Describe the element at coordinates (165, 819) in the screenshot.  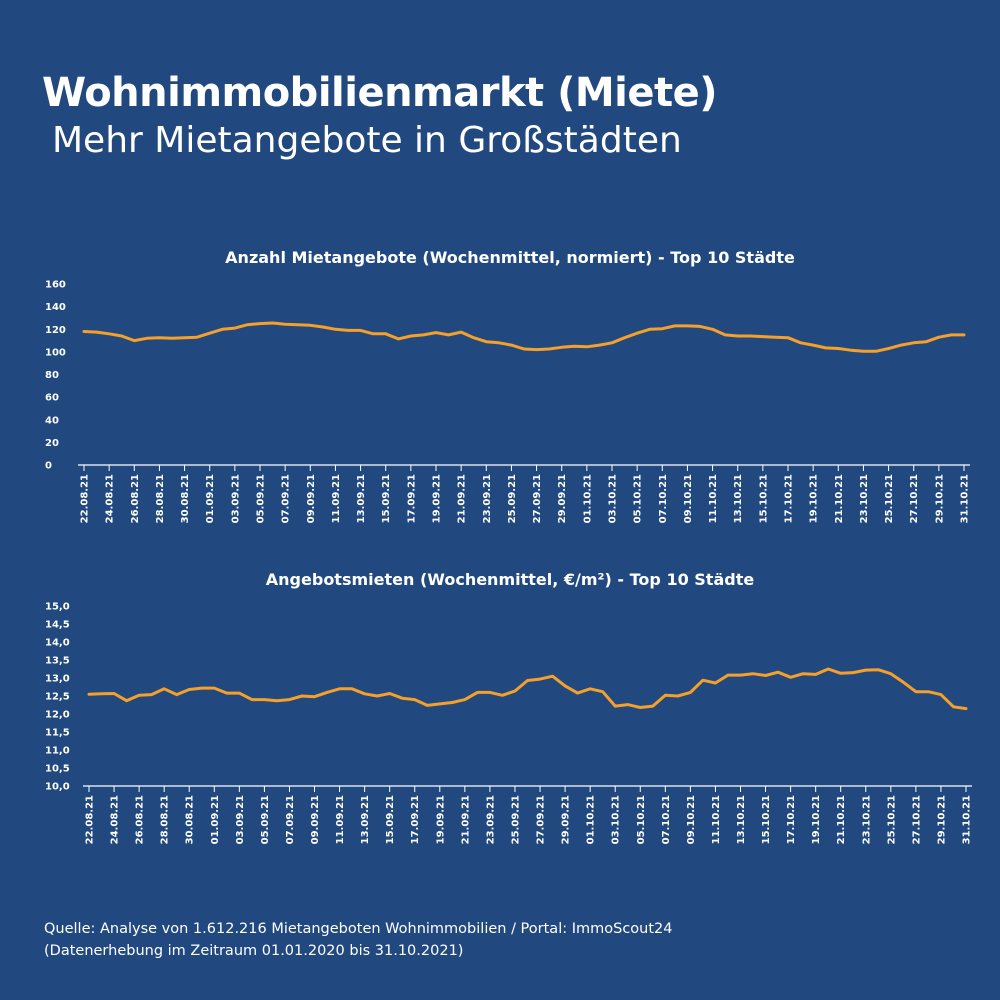
I see `x-tick-label: 28.08.21` at that location.